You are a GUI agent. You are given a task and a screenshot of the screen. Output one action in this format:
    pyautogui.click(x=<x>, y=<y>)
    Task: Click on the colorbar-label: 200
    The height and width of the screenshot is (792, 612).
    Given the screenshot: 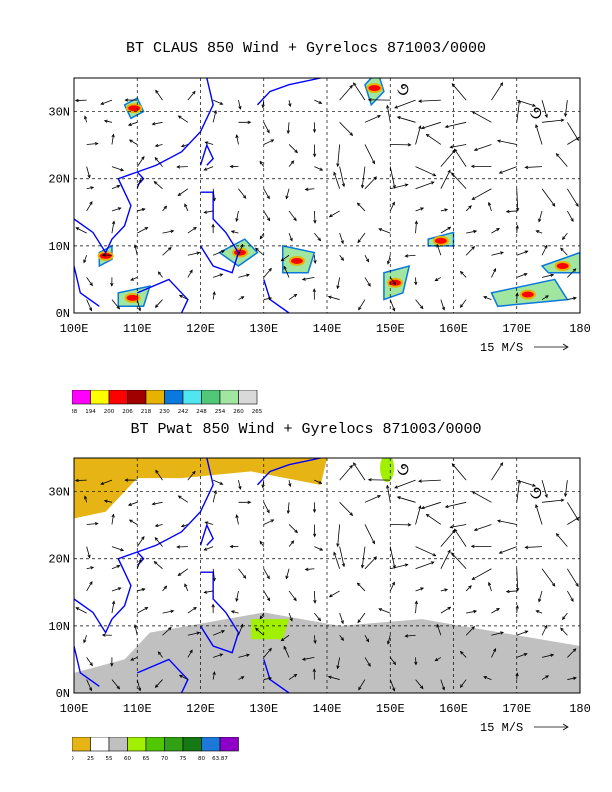 What is the action you would take?
    pyautogui.click(x=109, y=412)
    